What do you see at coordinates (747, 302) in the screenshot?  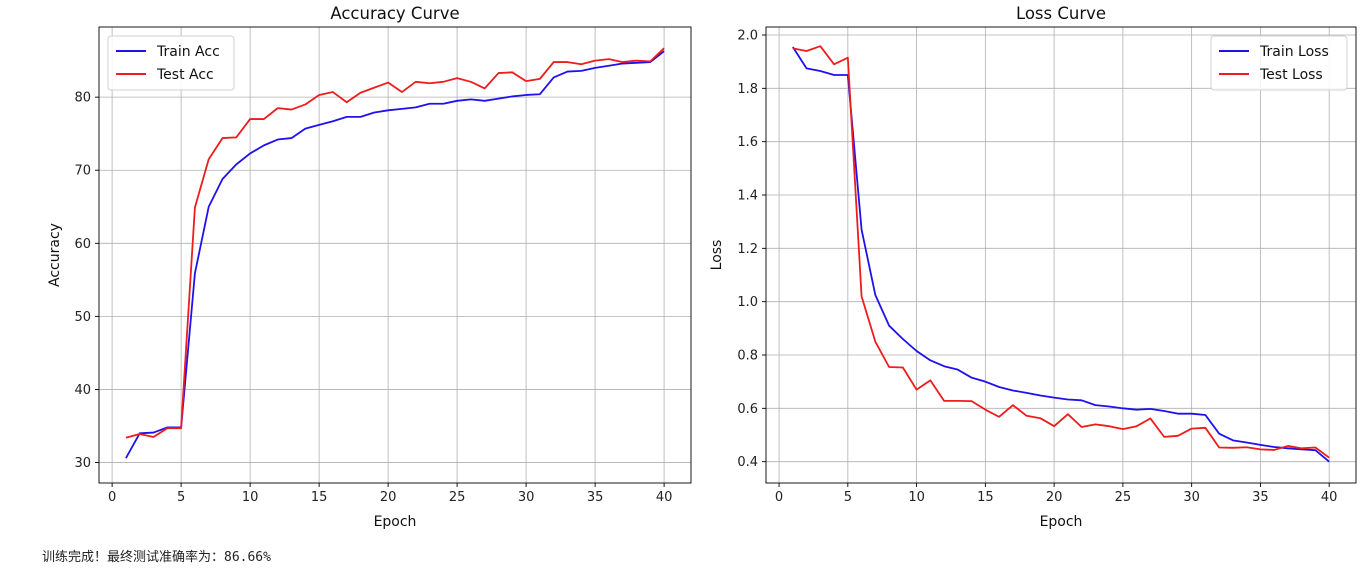 I see `loss-y-tick-label: 1.0` at bounding box center [747, 302].